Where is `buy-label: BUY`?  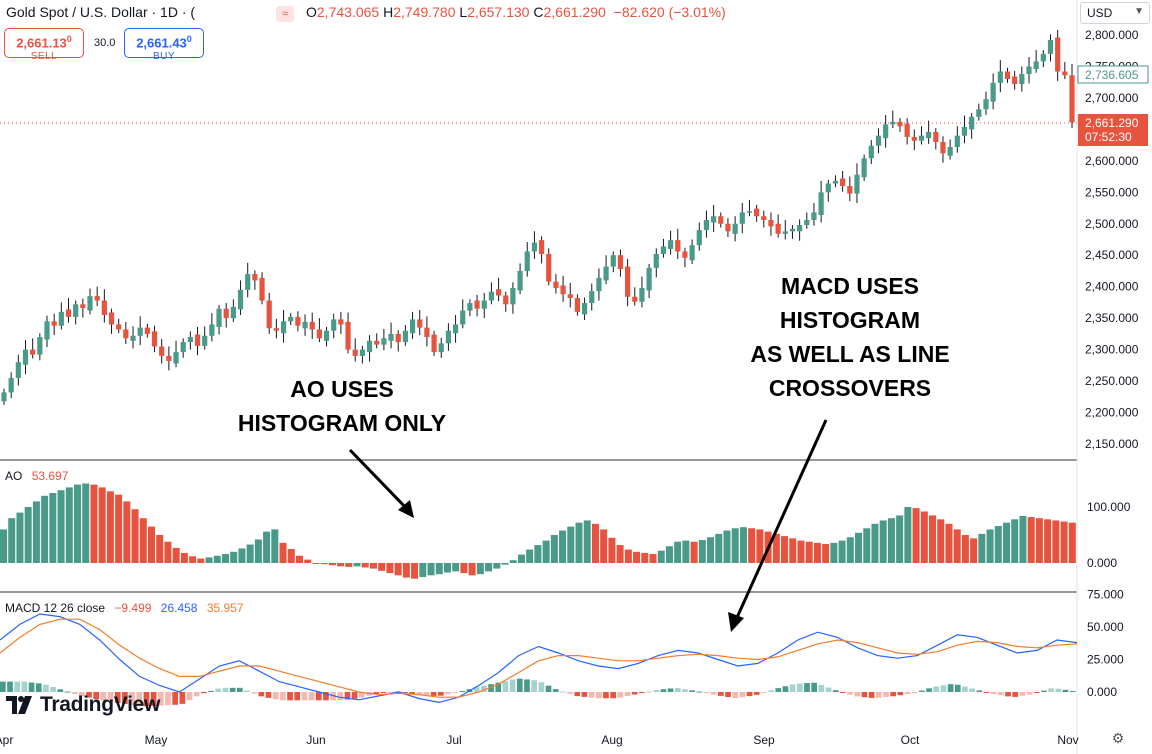 buy-label: BUY is located at coordinates (164, 57).